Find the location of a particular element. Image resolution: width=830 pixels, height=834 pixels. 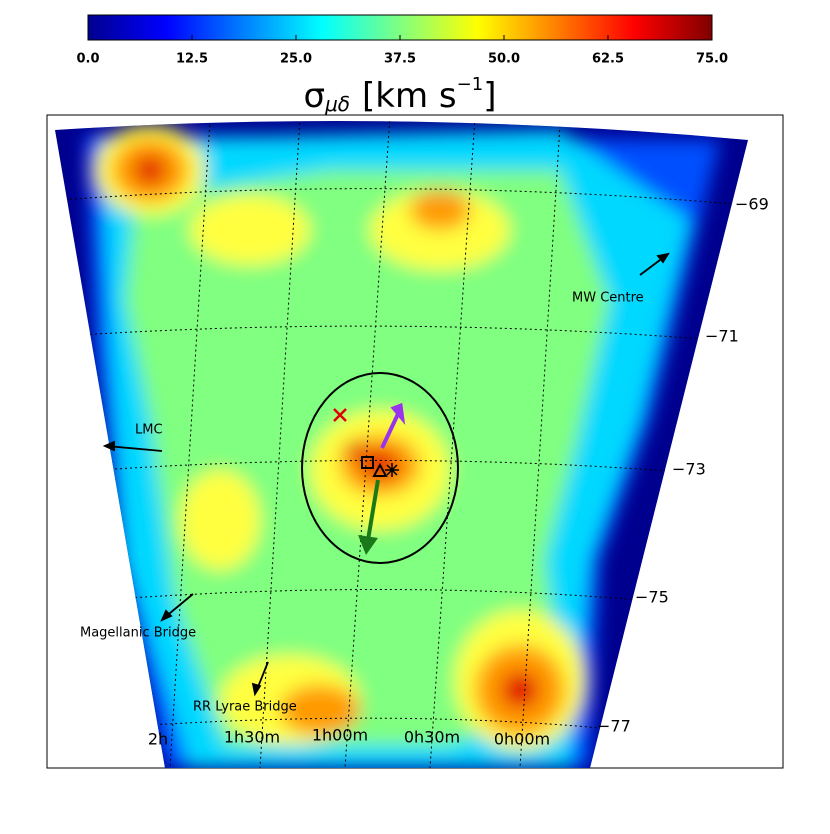

ra-label: 0h00m is located at coordinates (522, 739).